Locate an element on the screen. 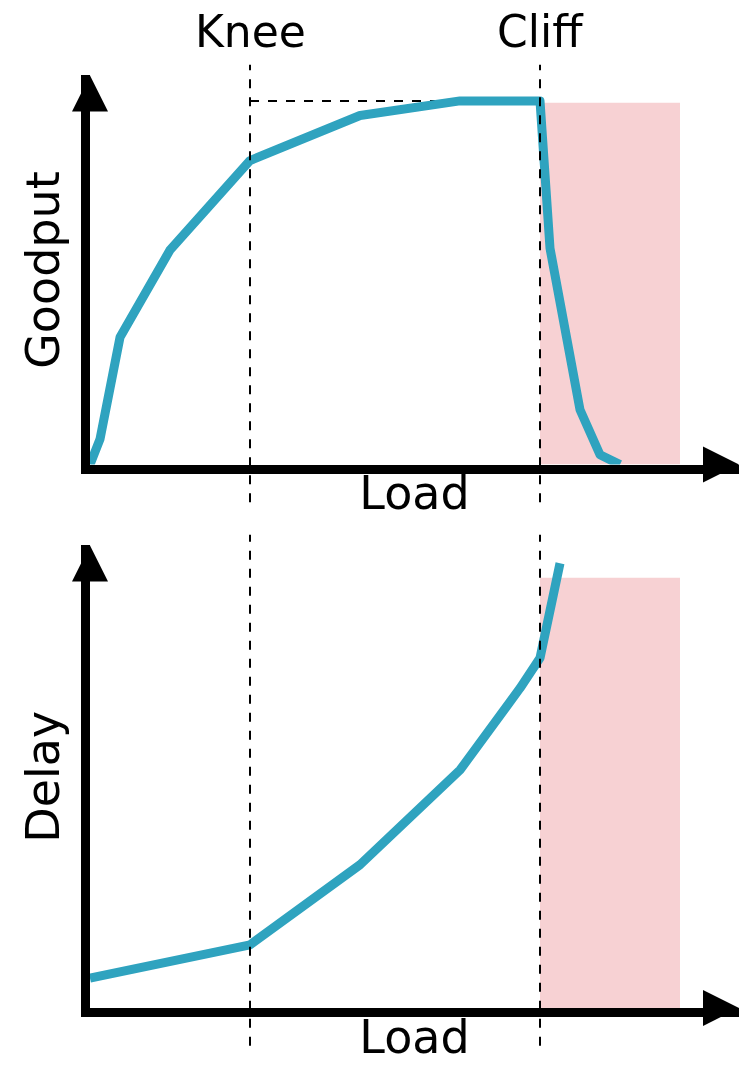  text: Knee is located at coordinates (250, 31).